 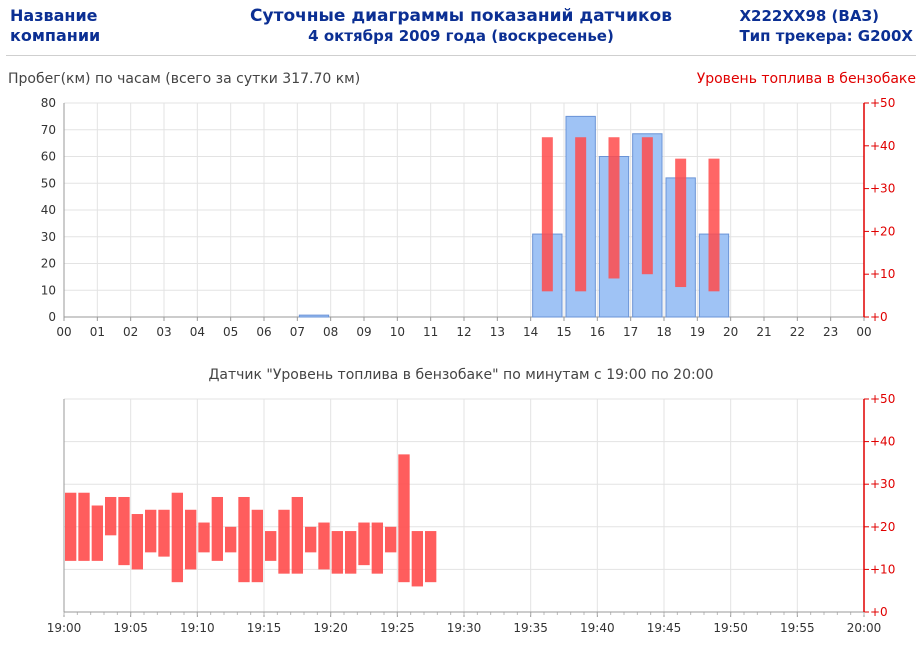 I want to click on y-tick-left: 0, so click(x=52, y=317).